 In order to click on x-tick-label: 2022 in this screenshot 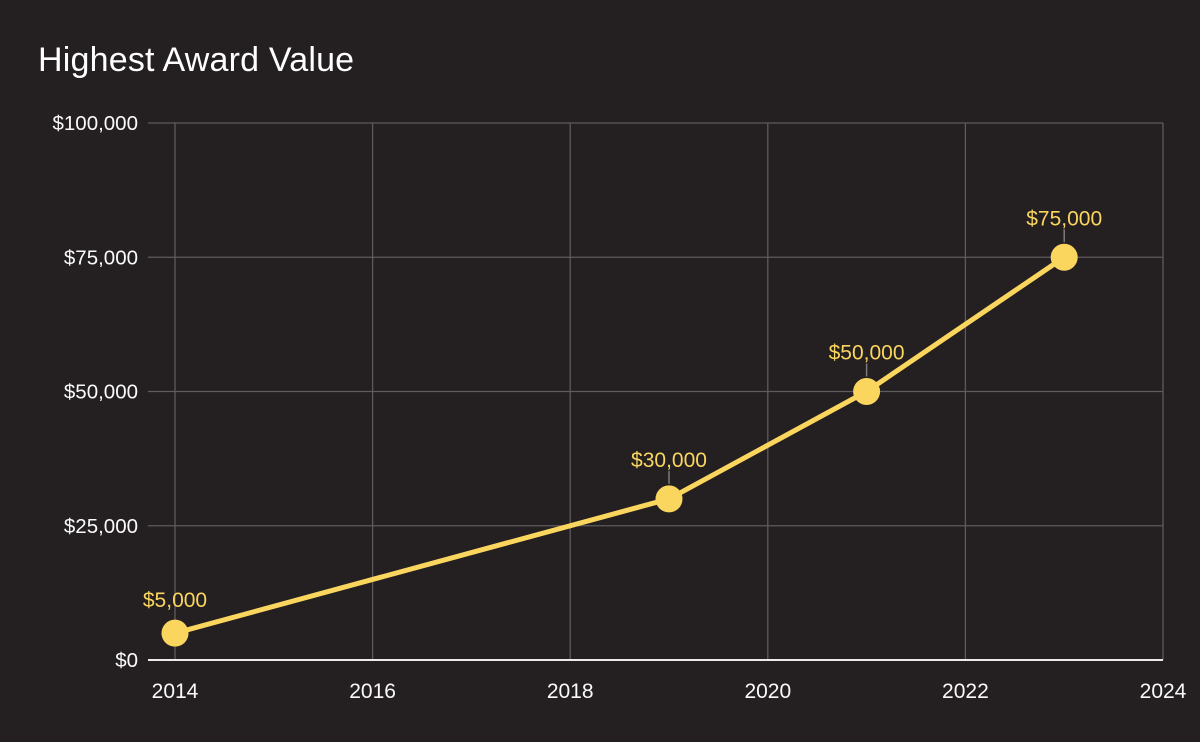, I will do `click(965, 691)`.